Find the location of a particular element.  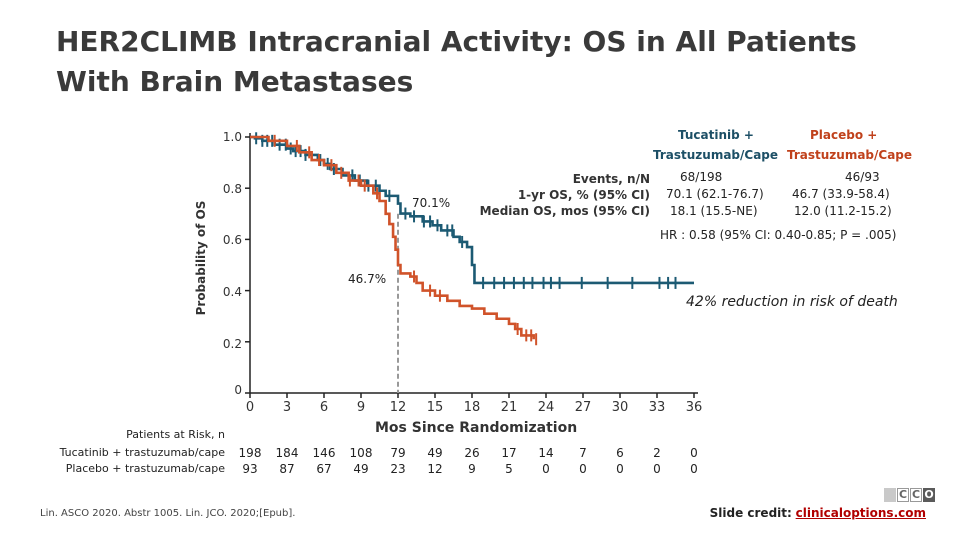

risk-table-title: Patients at Risk, n is located at coordinates (175, 434).